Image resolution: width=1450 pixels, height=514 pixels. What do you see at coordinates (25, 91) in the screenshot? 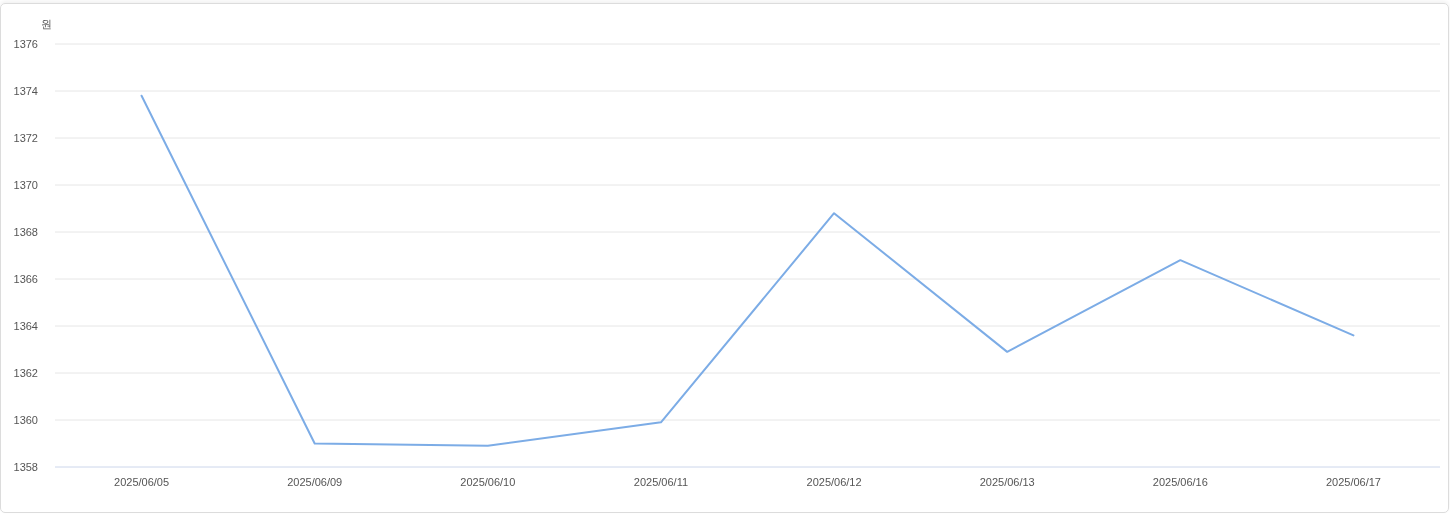
I see `y-tick-label: 1374` at bounding box center [25, 91].